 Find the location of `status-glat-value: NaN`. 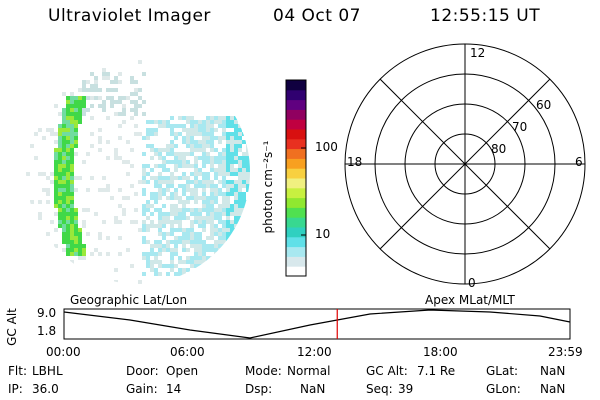

status-glat-value: NaN is located at coordinates (553, 371).